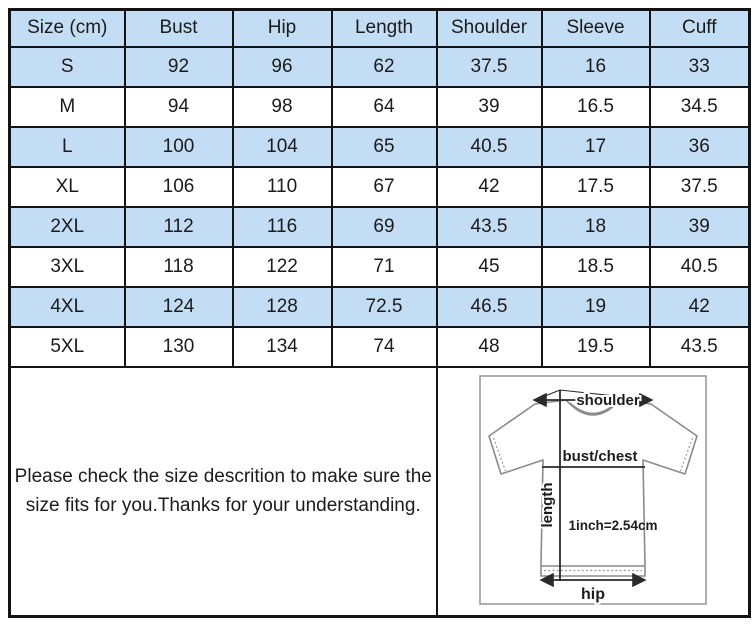 The height and width of the screenshot is (643, 755). I want to click on length-label: length, so click(547, 504).